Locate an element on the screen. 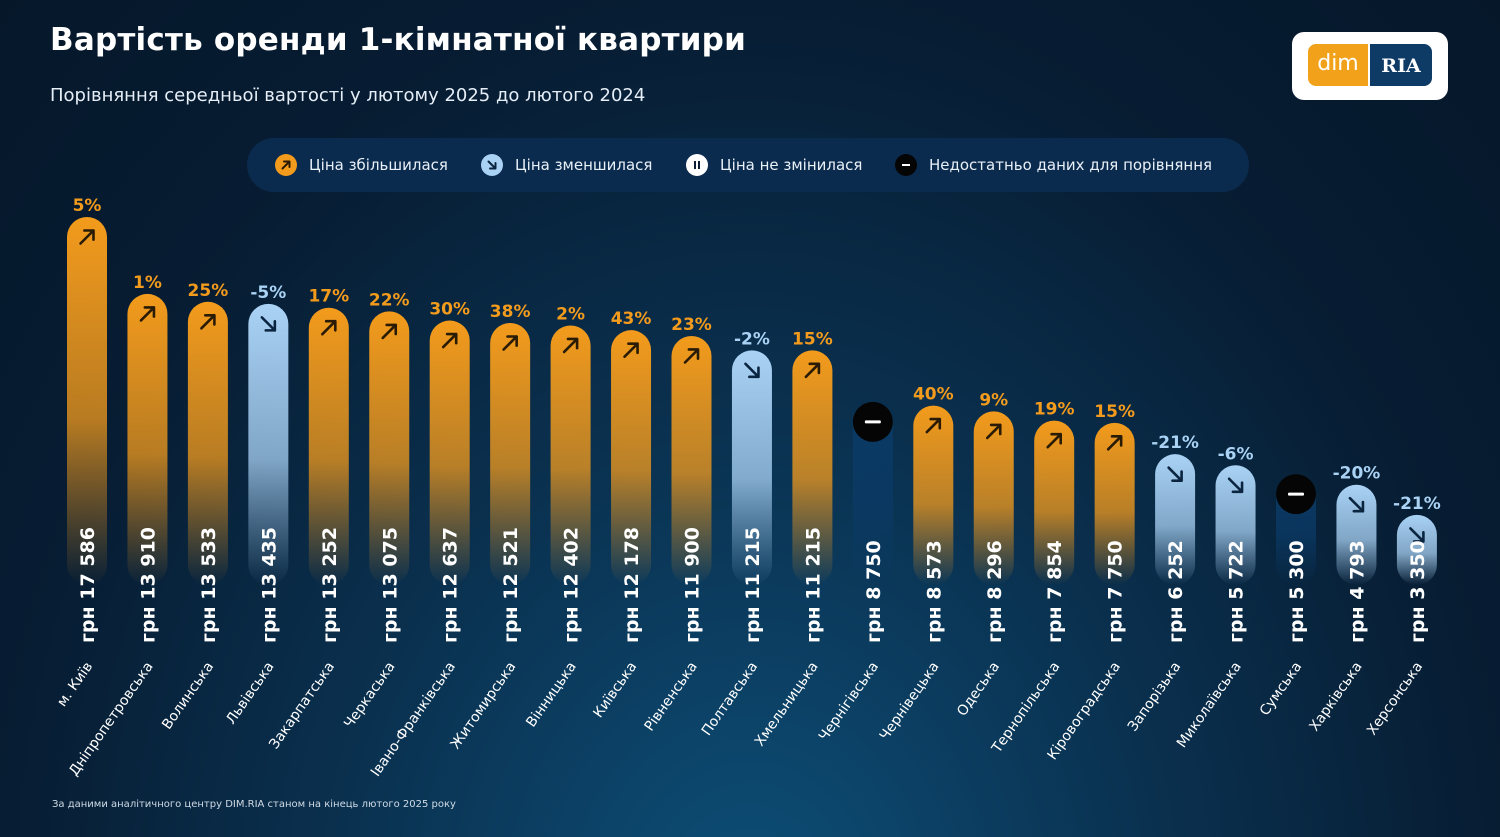 The height and width of the screenshot is (837, 1500). value-label: грн 13 435 is located at coordinates (269, 585).